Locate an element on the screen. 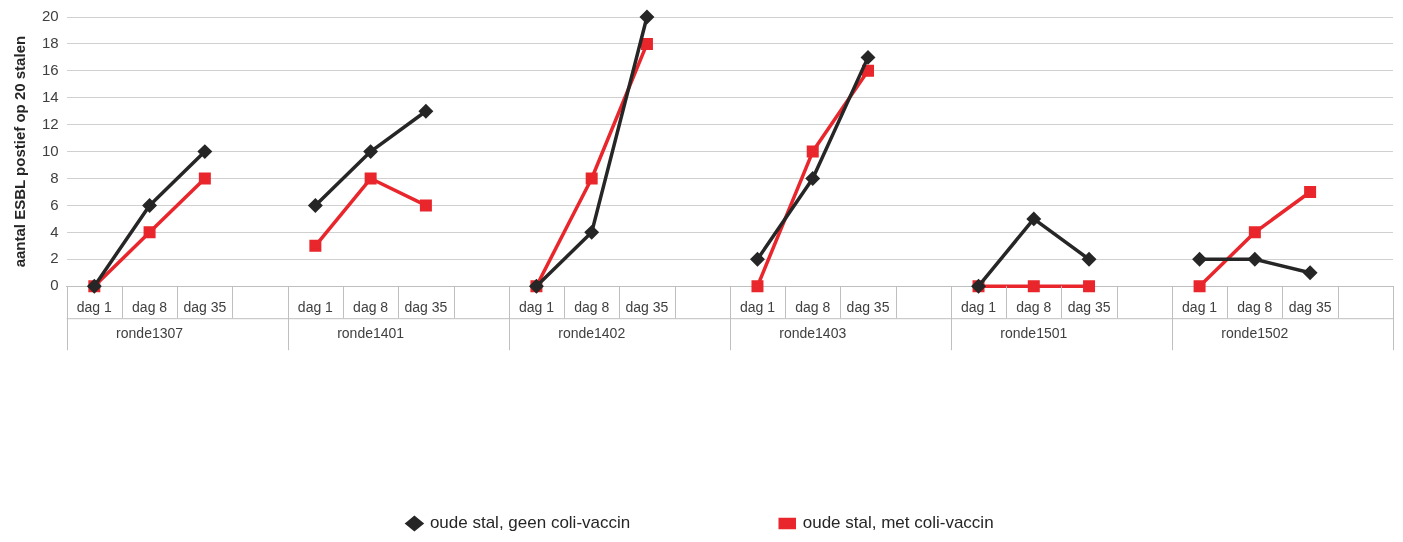 This screenshot has width=1403, height=542. text: ronde1402 is located at coordinates (592, 333).